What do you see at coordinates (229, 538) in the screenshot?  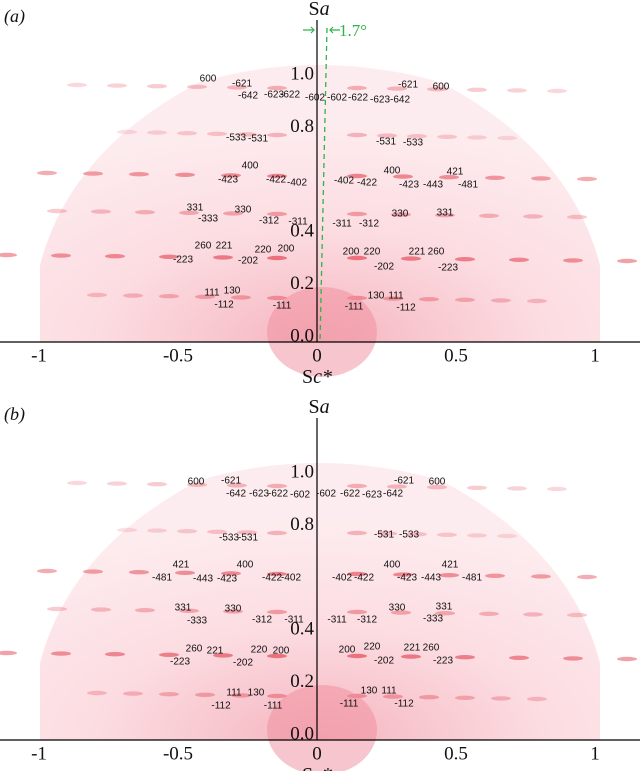 I see `reflection-label: -533` at bounding box center [229, 538].